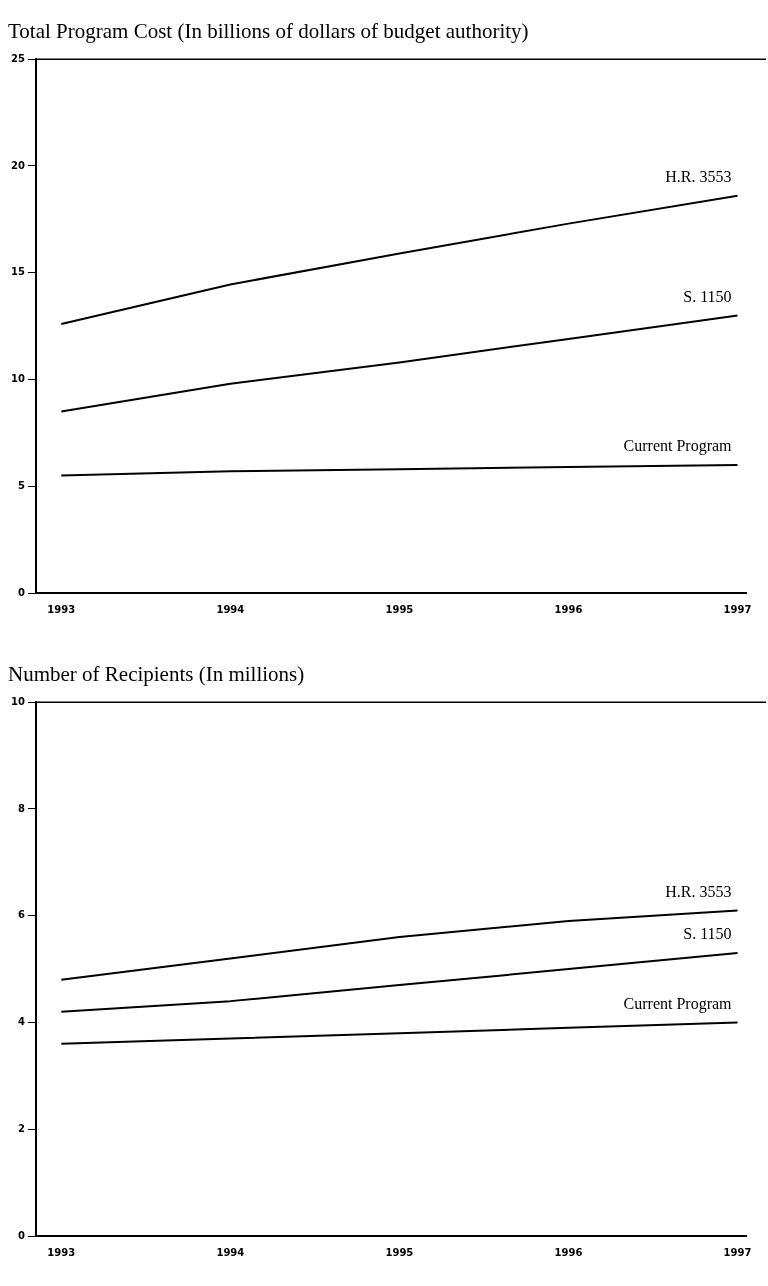 This screenshot has width=768, height=1286. I want to click on y-tick-label: 20, so click(17, 165).